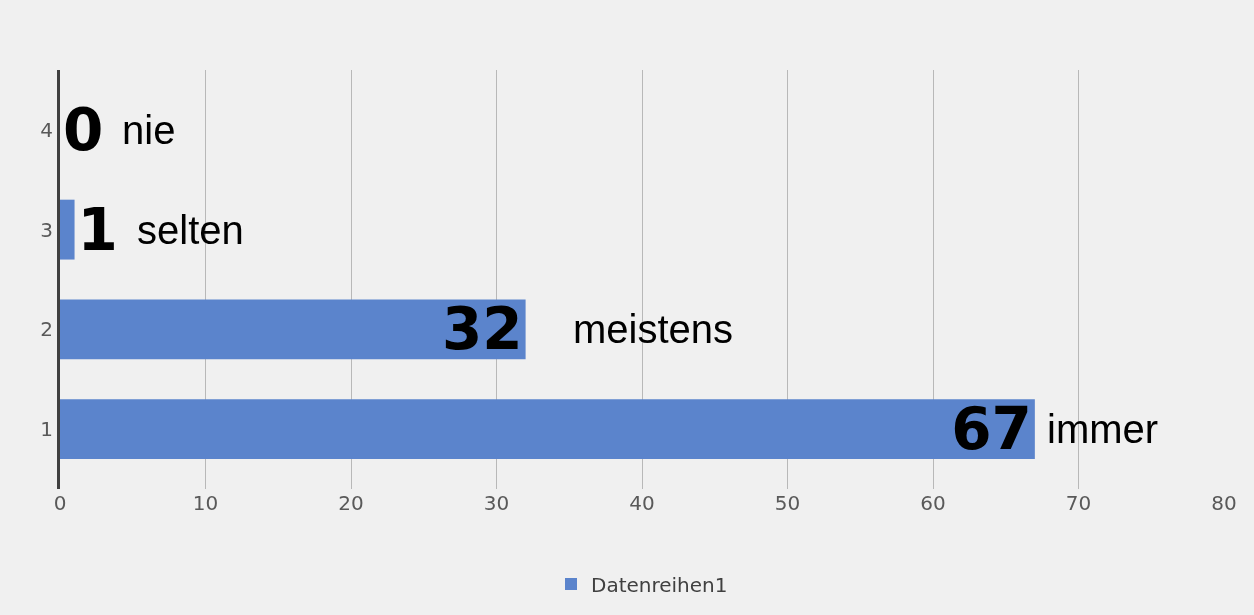 The image size is (1254, 615). What do you see at coordinates (351, 503) in the screenshot?
I see `x-tick-label: 20` at bounding box center [351, 503].